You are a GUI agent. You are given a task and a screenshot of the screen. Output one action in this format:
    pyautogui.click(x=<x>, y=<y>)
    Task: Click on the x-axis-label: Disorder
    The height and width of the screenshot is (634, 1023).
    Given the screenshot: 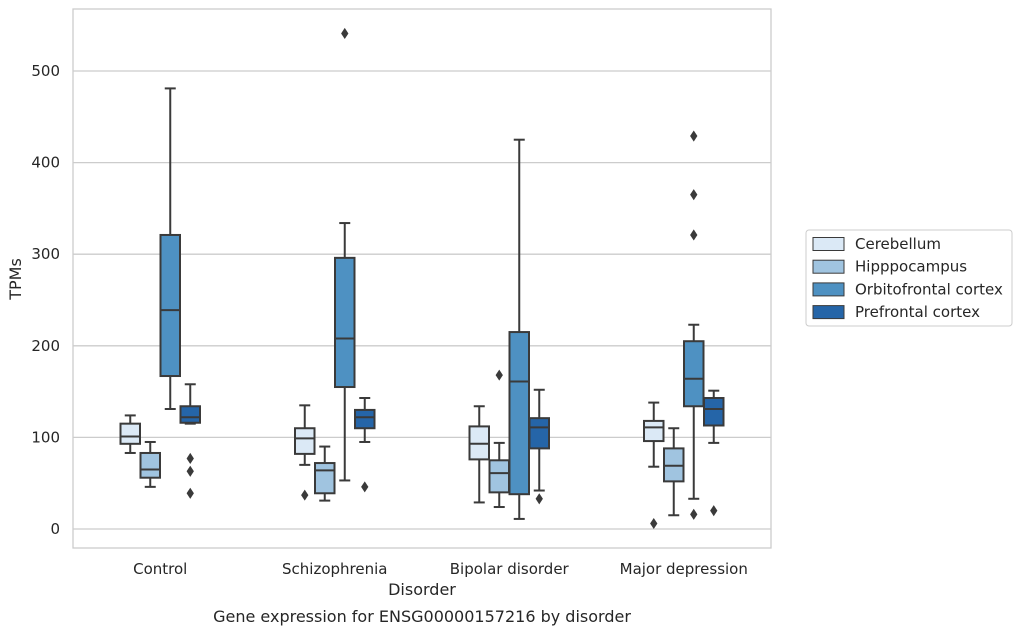 What is the action you would take?
    pyautogui.click(x=422, y=589)
    